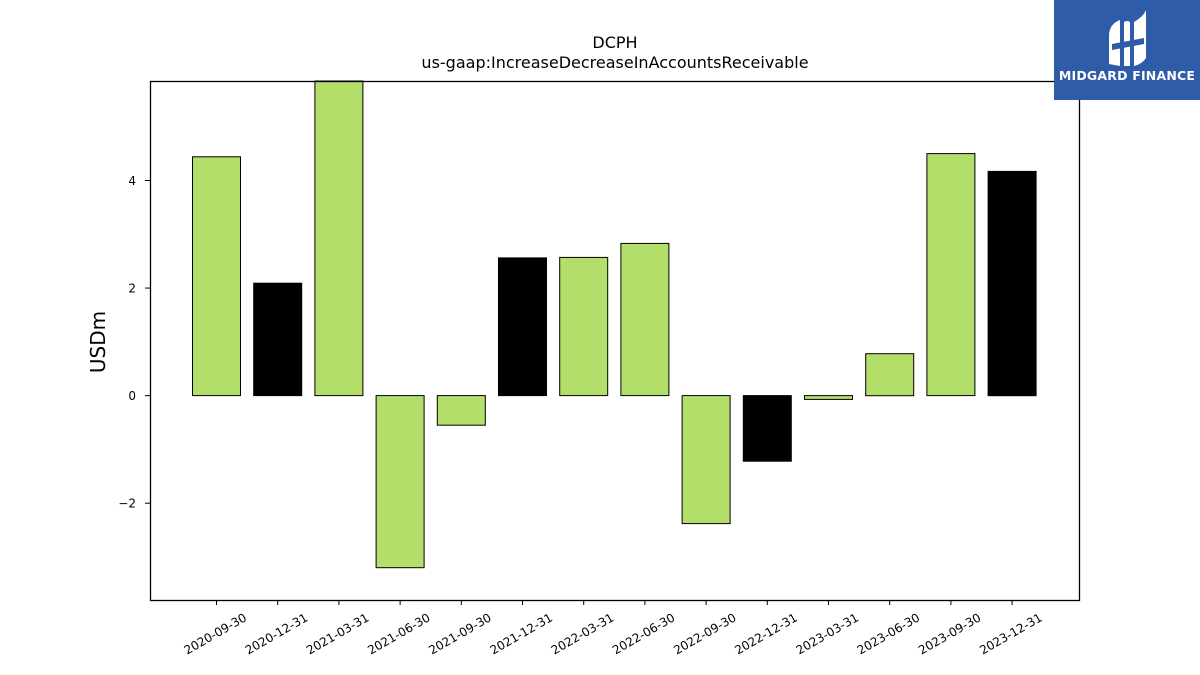  What do you see at coordinates (1127, 38) in the screenshot?
I see `midgard-m-logo-icon` at bounding box center [1127, 38].